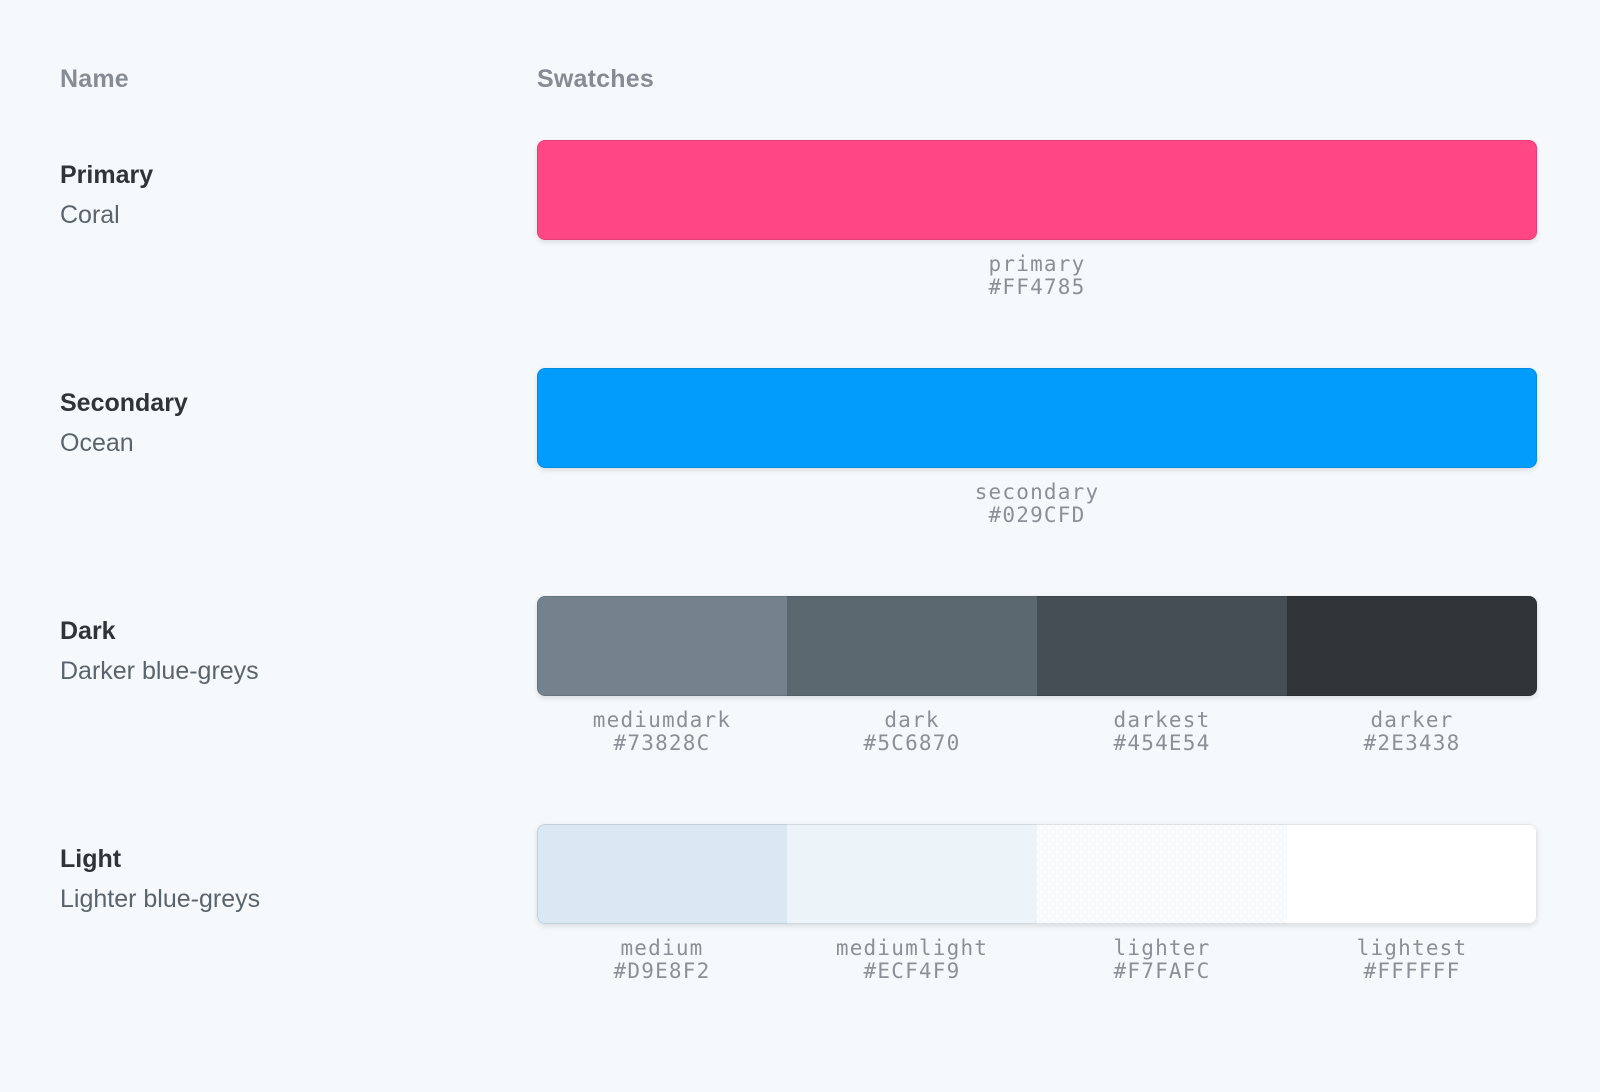 This screenshot has height=1092, width=1600. I want to click on swatch-column: primary #FF4785, so click(1037, 219).